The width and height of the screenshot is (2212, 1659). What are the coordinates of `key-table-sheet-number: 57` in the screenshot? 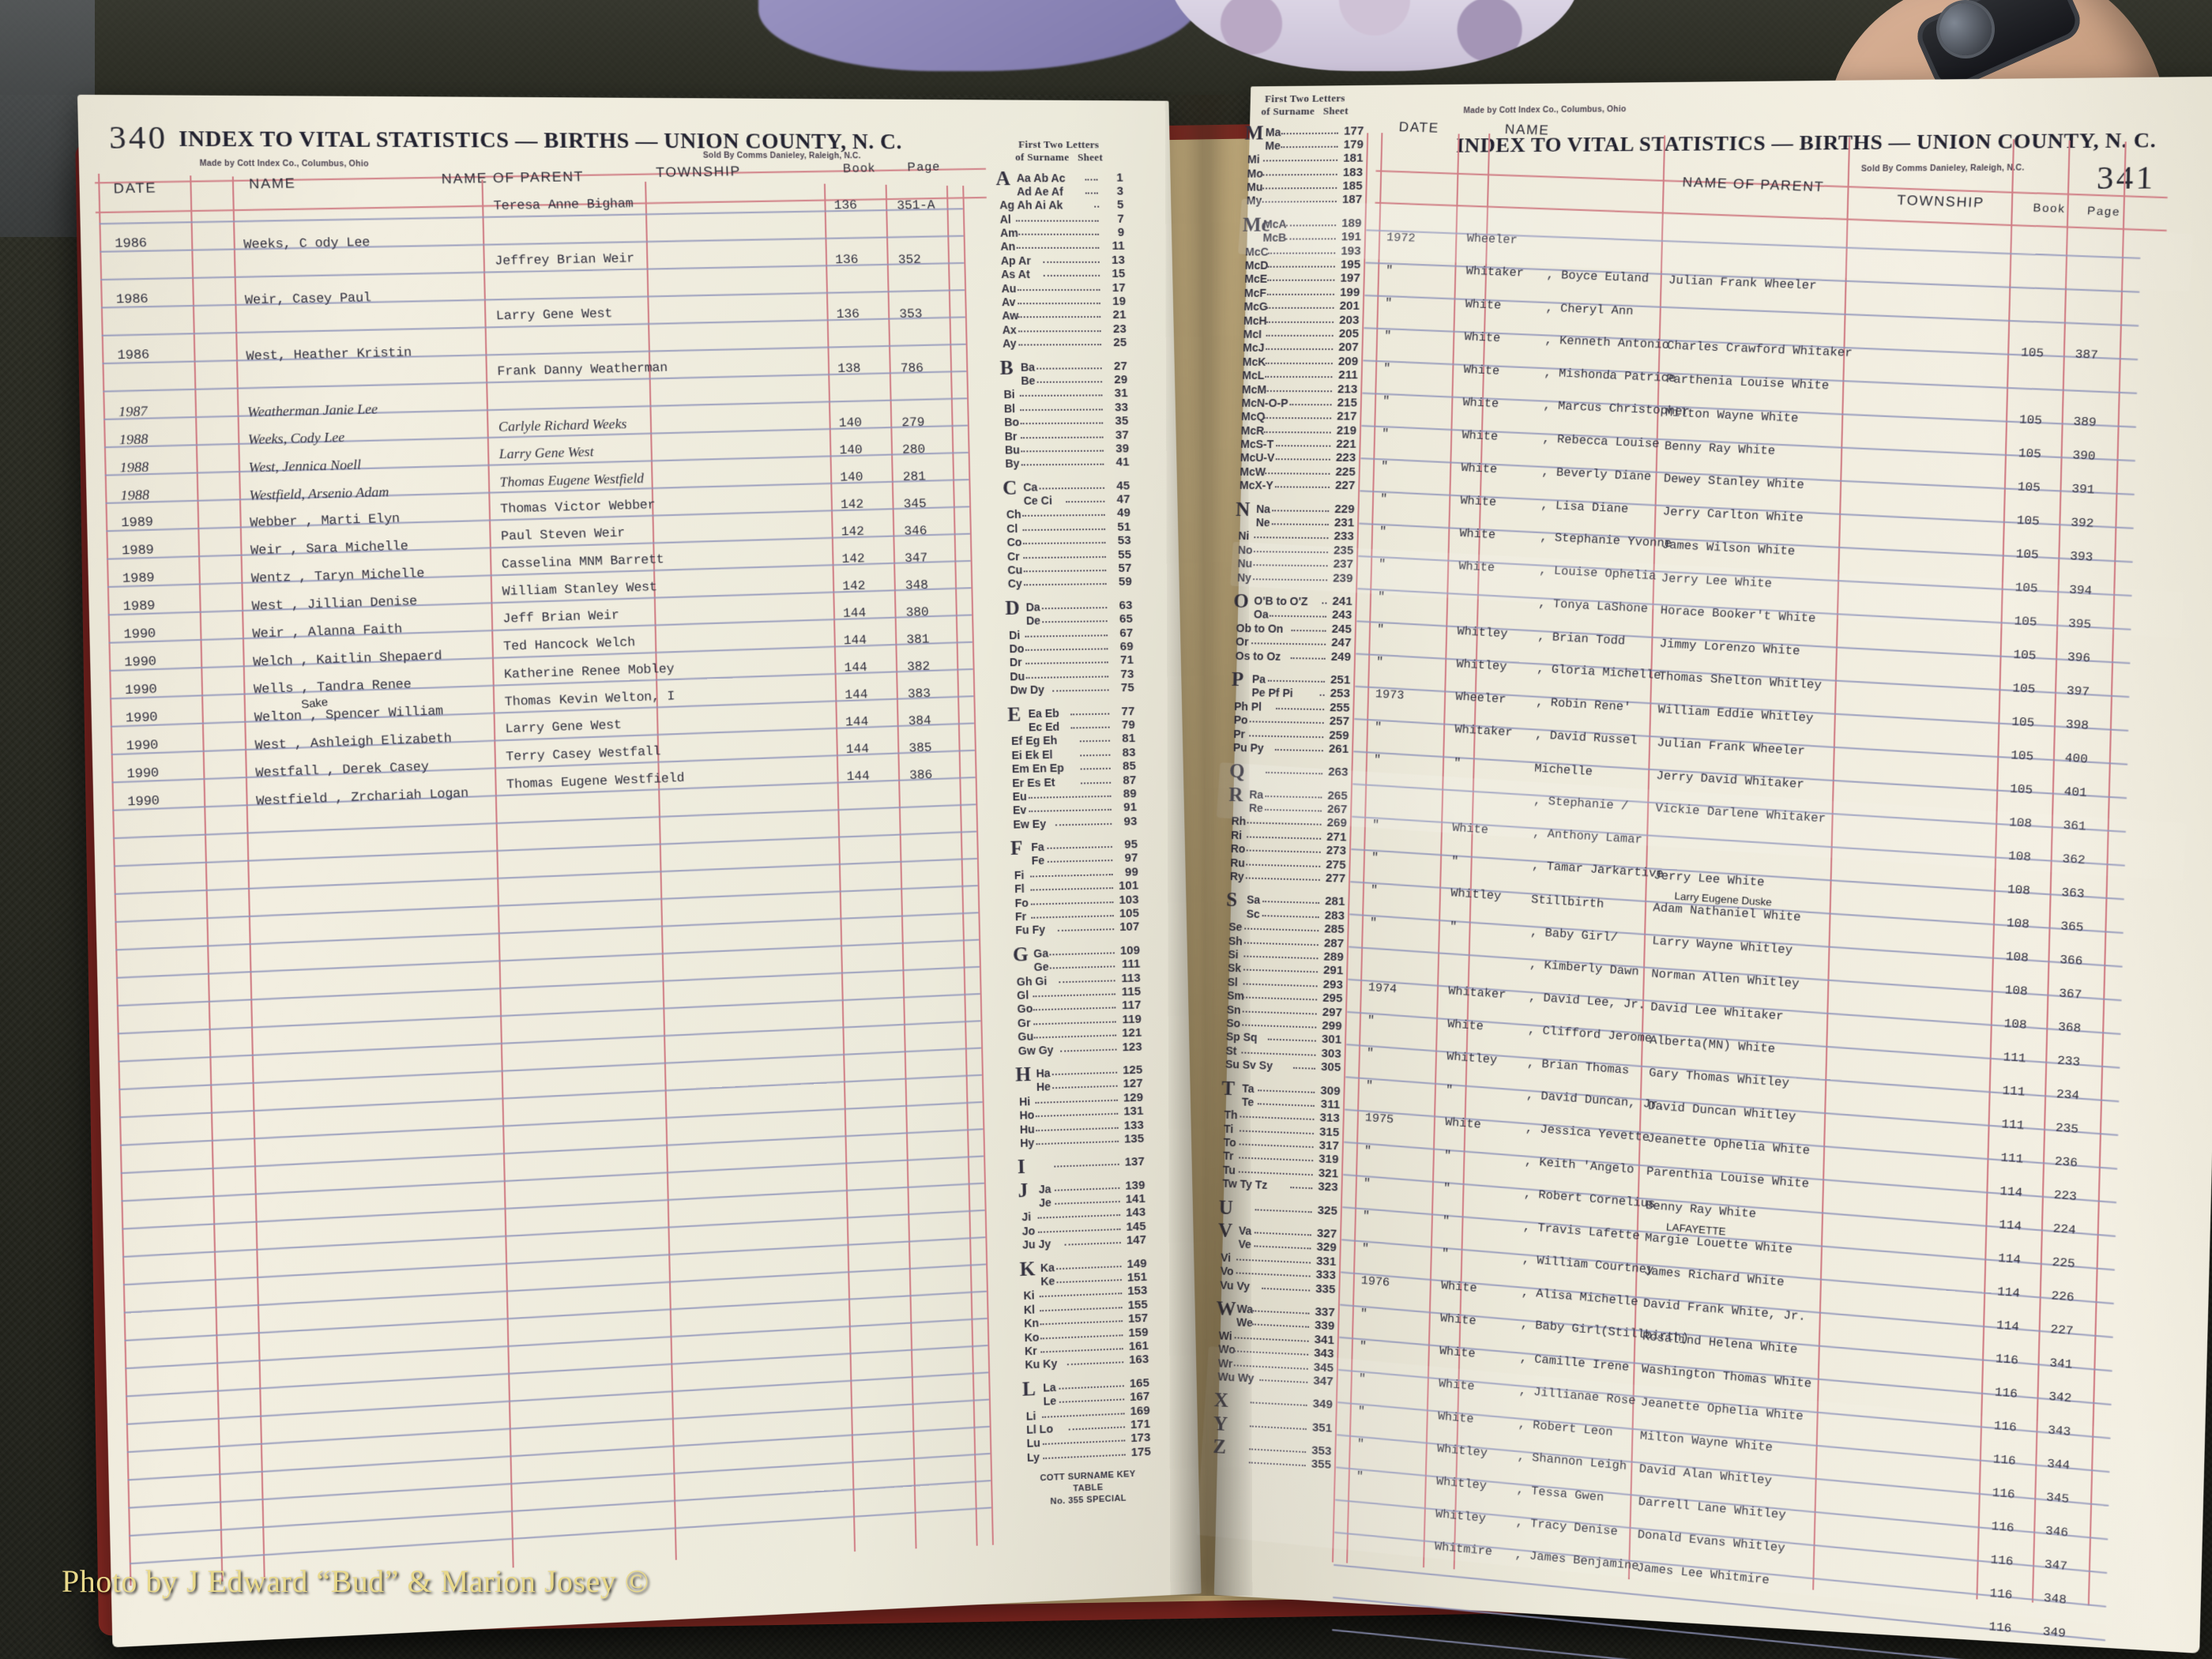 It's located at (1125, 568).